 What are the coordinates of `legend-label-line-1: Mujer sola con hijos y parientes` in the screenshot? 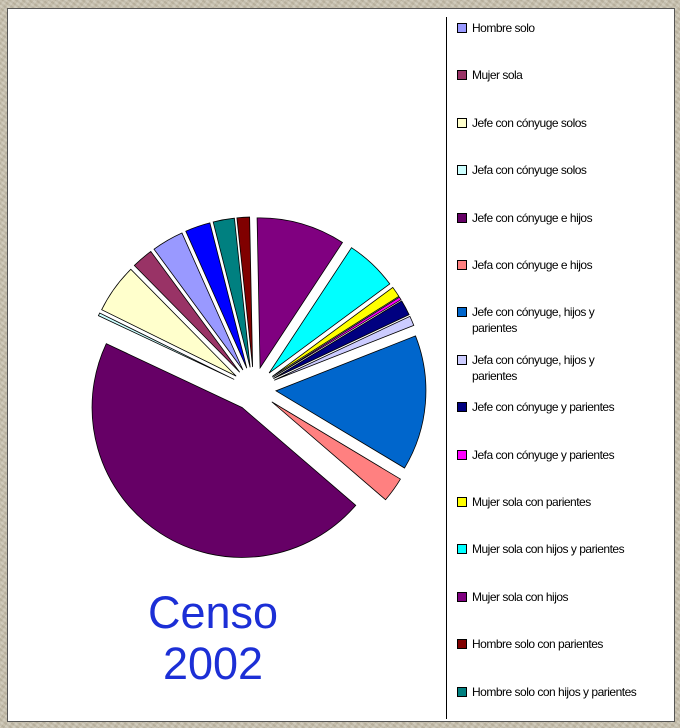 It's located at (548, 549).